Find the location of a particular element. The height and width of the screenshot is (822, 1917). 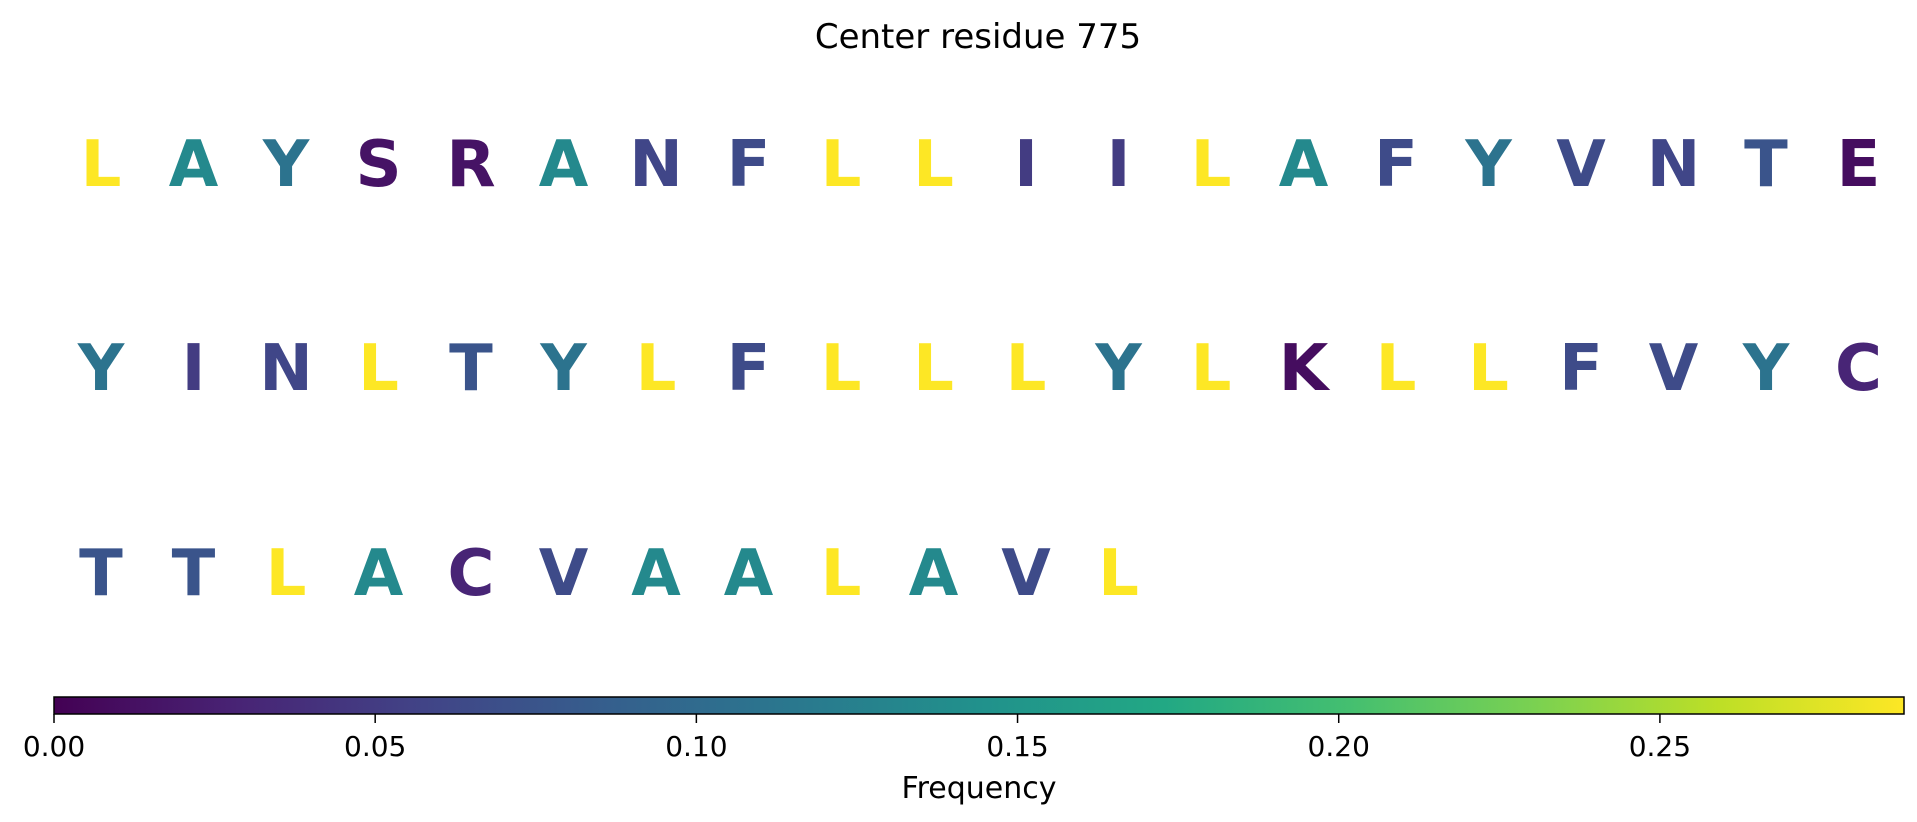

residue-letter: K is located at coordinates (1305, 369).